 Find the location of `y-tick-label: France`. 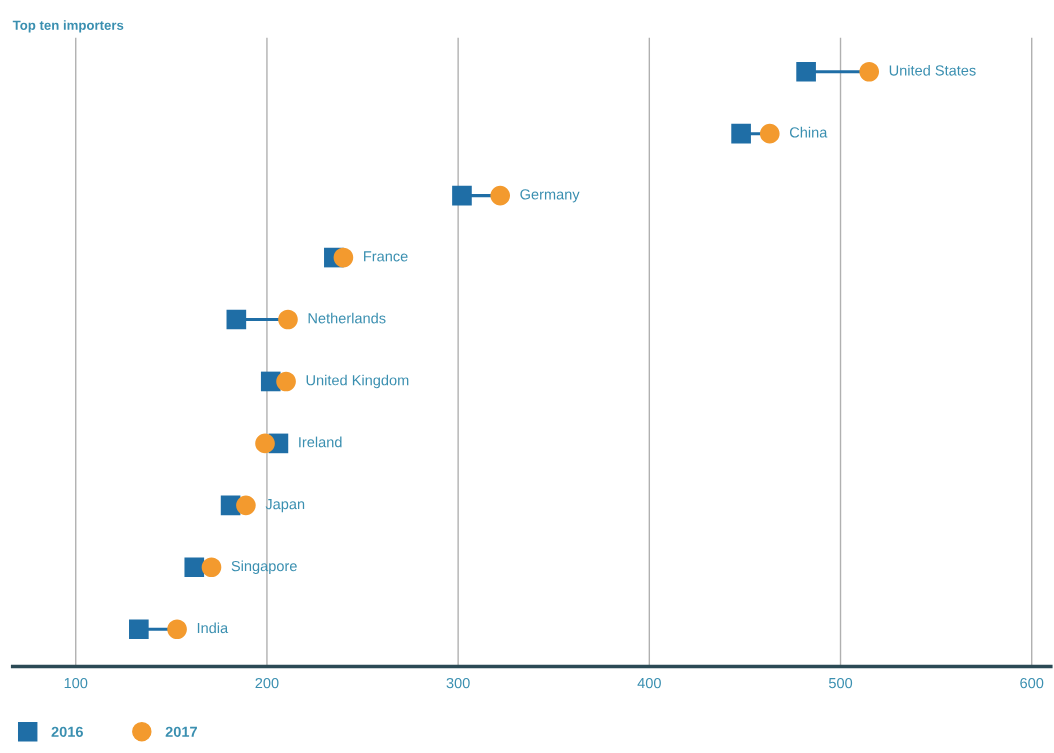

y-tick-label: France is located at coordinates (386, 256).